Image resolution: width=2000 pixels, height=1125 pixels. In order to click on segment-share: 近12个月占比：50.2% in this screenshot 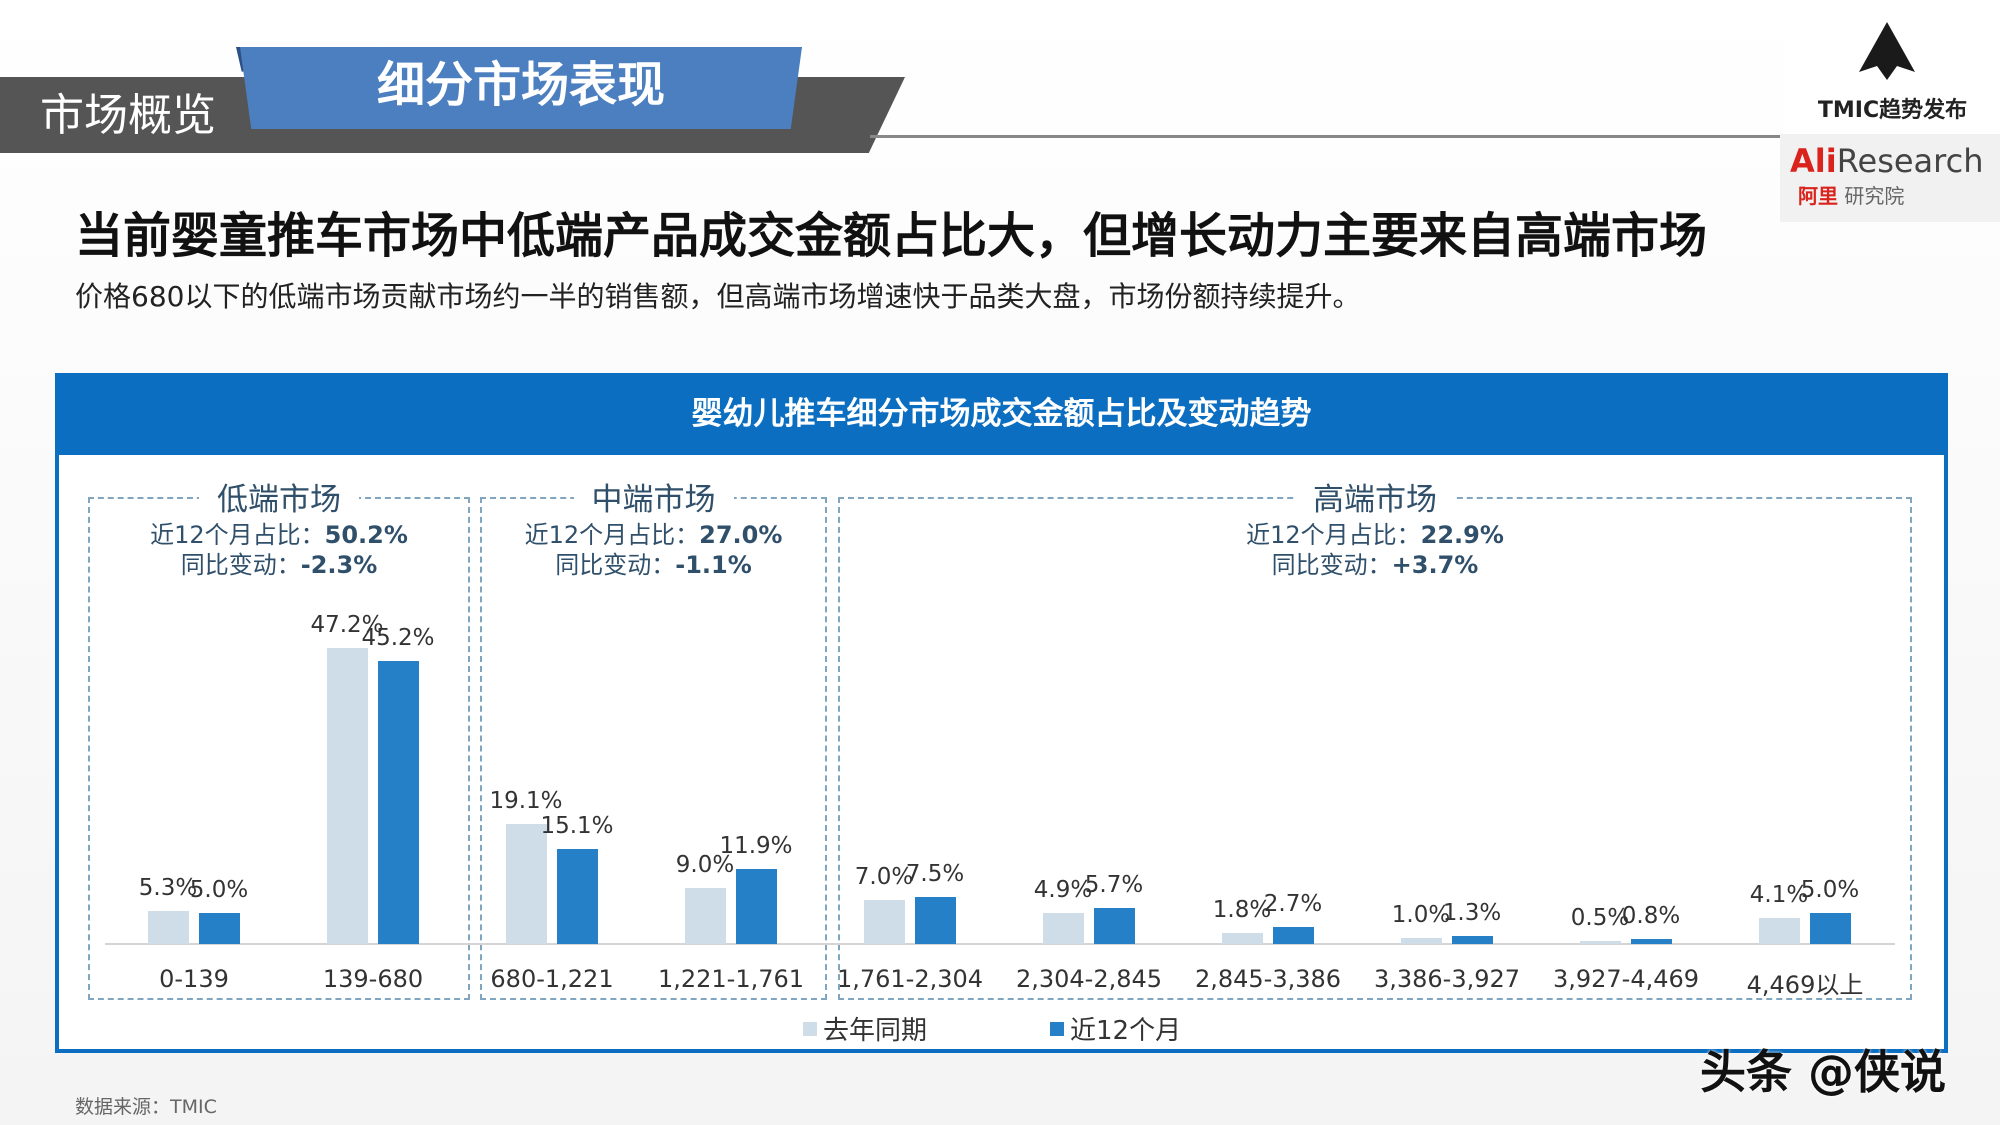, I will do `click(279, 532)`.